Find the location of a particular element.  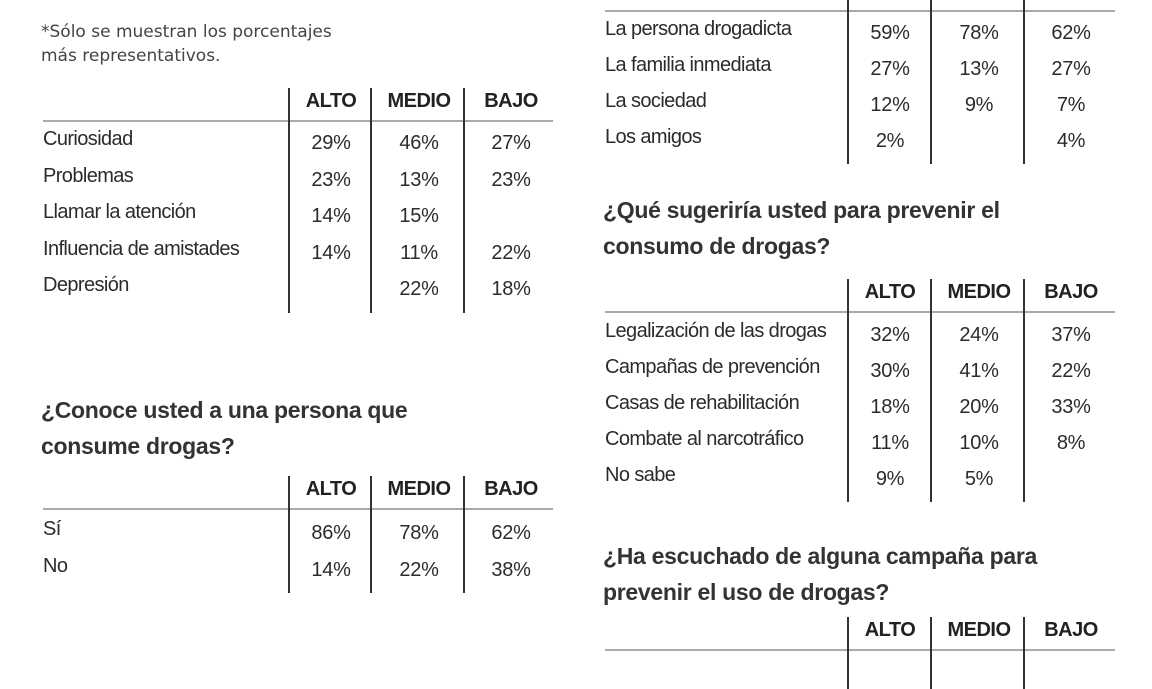

footnote-line: *Sólo se muestran los porcentajes is located at coordinates (186, 32).